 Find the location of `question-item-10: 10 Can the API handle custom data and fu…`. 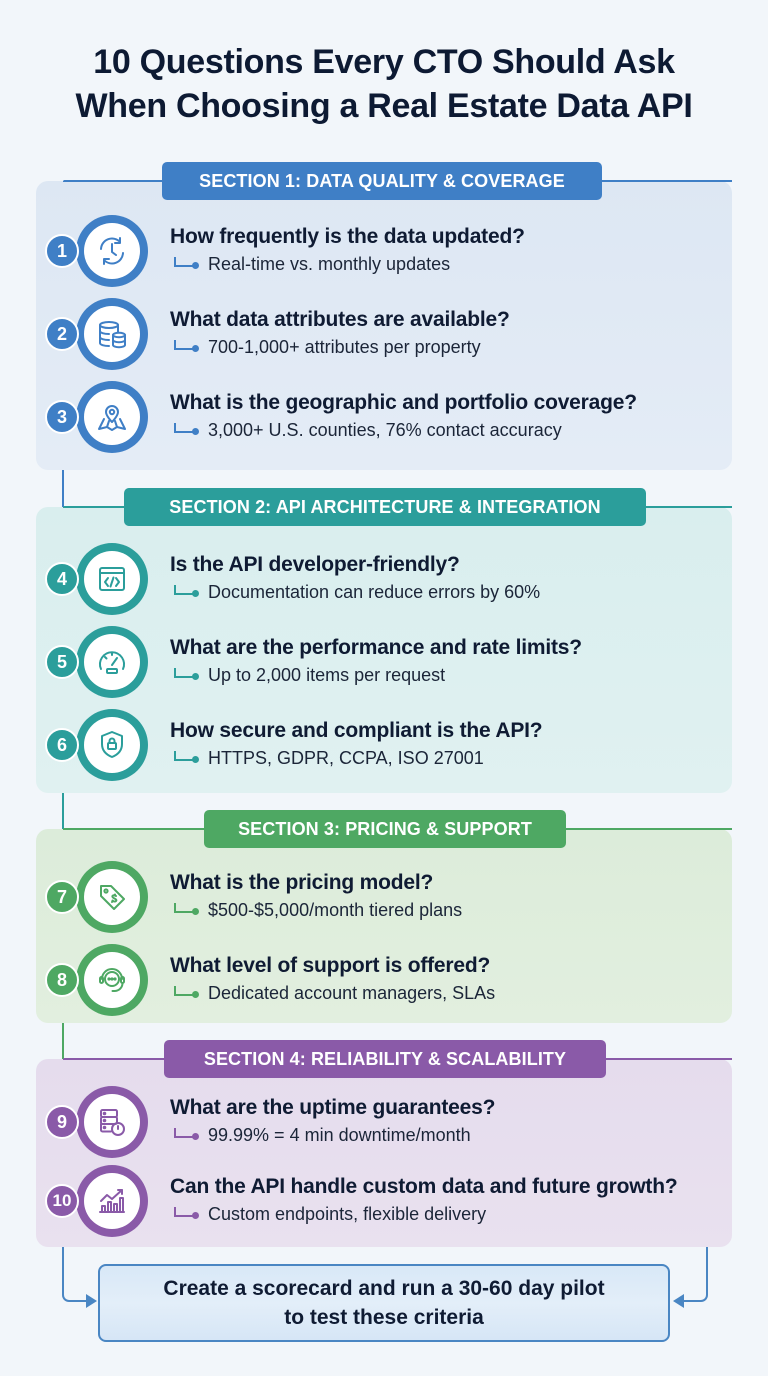

question-item-10: 10 Can the API handle custom data and fu… is located at coordinates (384, 1201).